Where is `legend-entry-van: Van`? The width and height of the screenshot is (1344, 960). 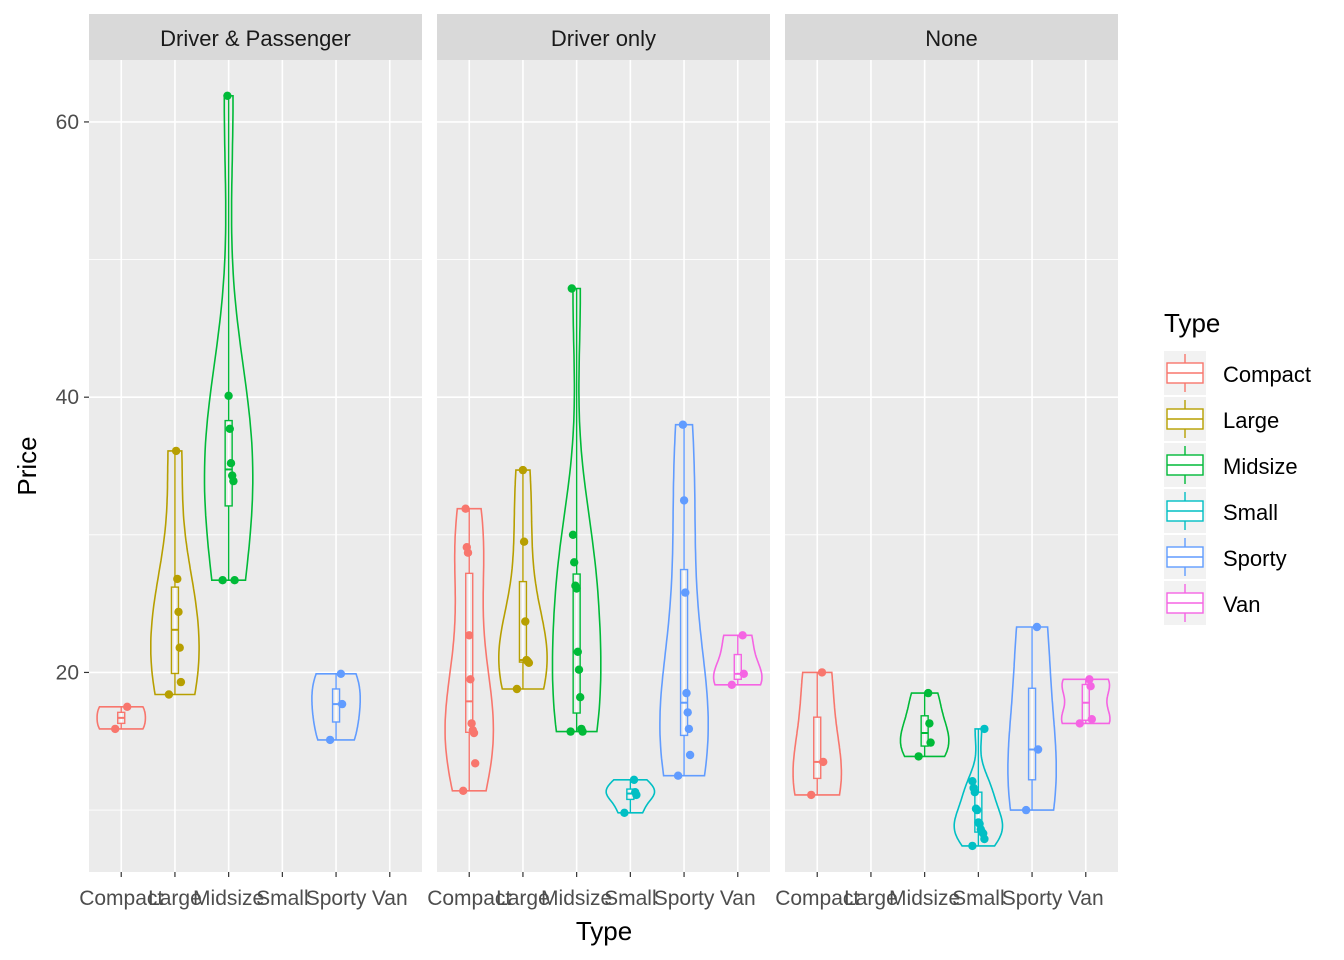 legend-entry-van: Van is located at coordinates (1212, 603).